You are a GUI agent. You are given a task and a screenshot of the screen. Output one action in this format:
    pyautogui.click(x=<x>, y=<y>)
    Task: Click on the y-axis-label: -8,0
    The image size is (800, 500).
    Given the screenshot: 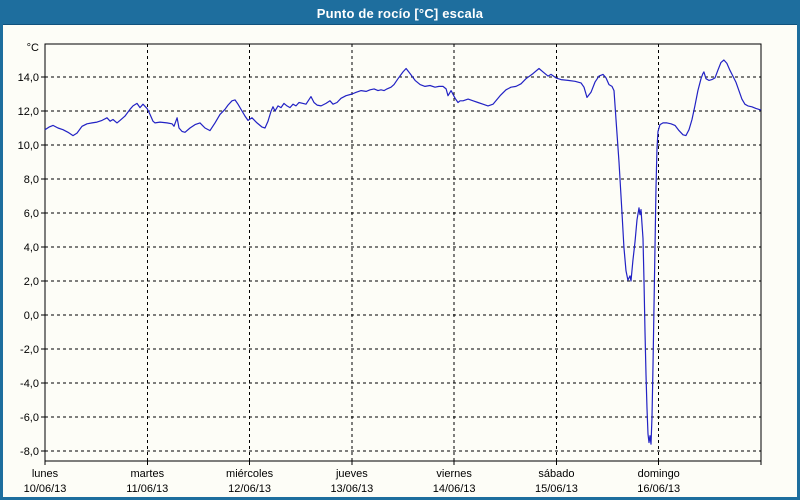 What is the action you would take?
    pyautogui.click(x=29, y=452)
    